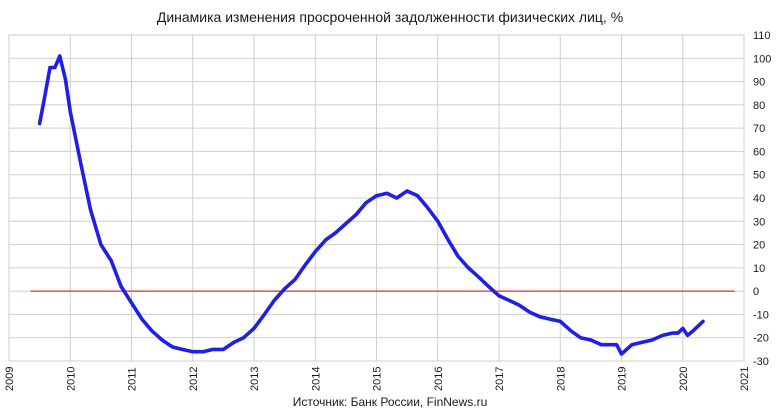  I want to click on x-tick-label: 2015, so click(378, 379).